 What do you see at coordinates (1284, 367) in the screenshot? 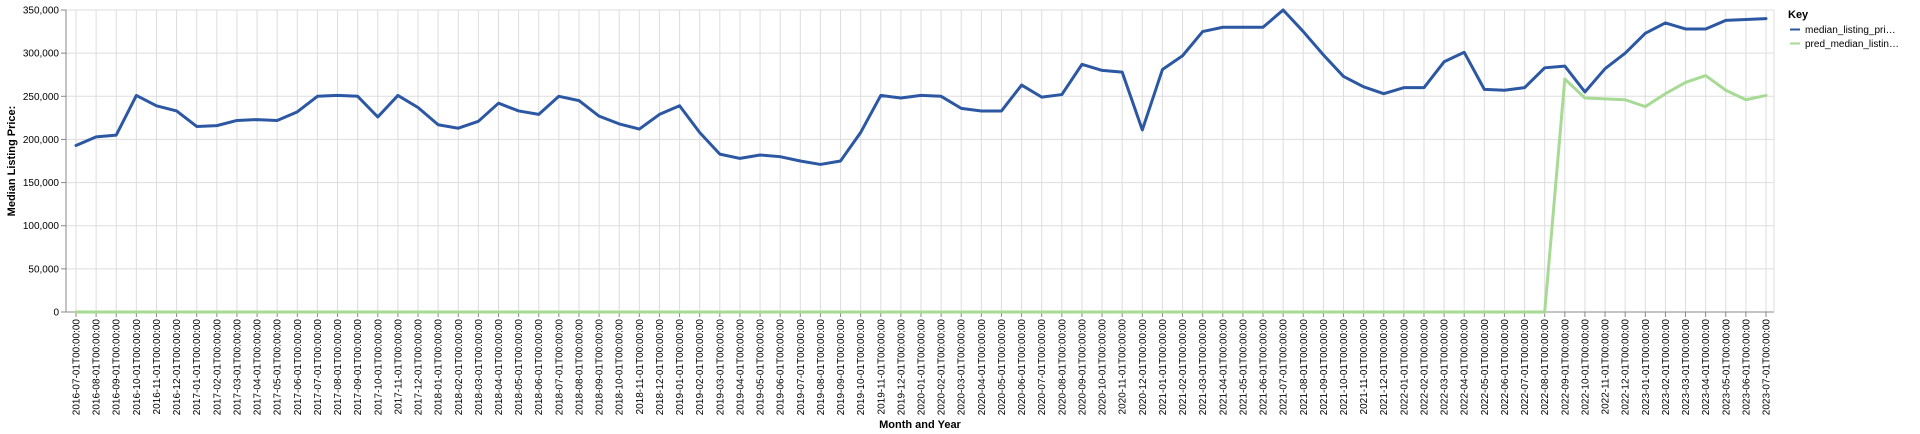
I see `x-tick-label: 2021-07-01T00:00:00` at bounding box center [1284, 367].